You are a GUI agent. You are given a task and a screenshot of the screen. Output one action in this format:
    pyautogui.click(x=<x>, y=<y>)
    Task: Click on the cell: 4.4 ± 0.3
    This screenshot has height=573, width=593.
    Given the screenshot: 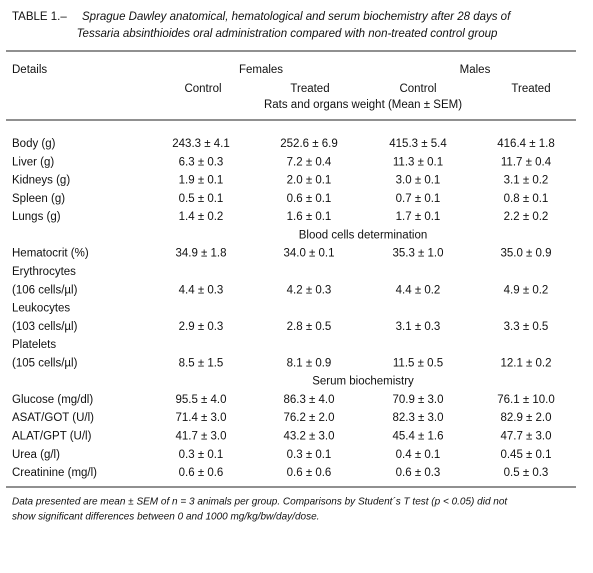 What is the action you would take?
    pyautogui.click(x=201, y=290)
    